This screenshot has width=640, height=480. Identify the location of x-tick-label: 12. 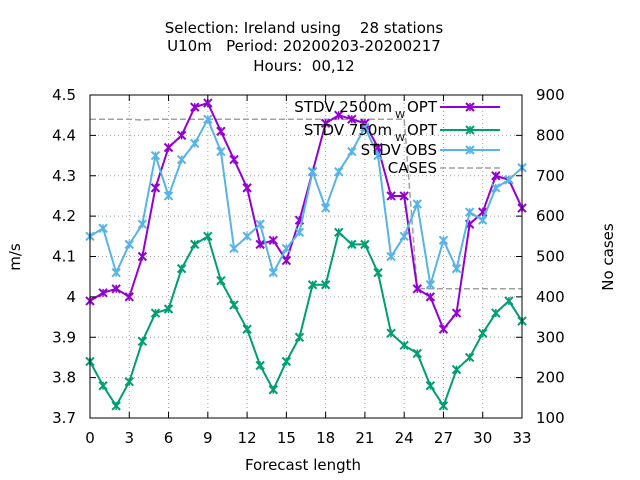
(247, 438).